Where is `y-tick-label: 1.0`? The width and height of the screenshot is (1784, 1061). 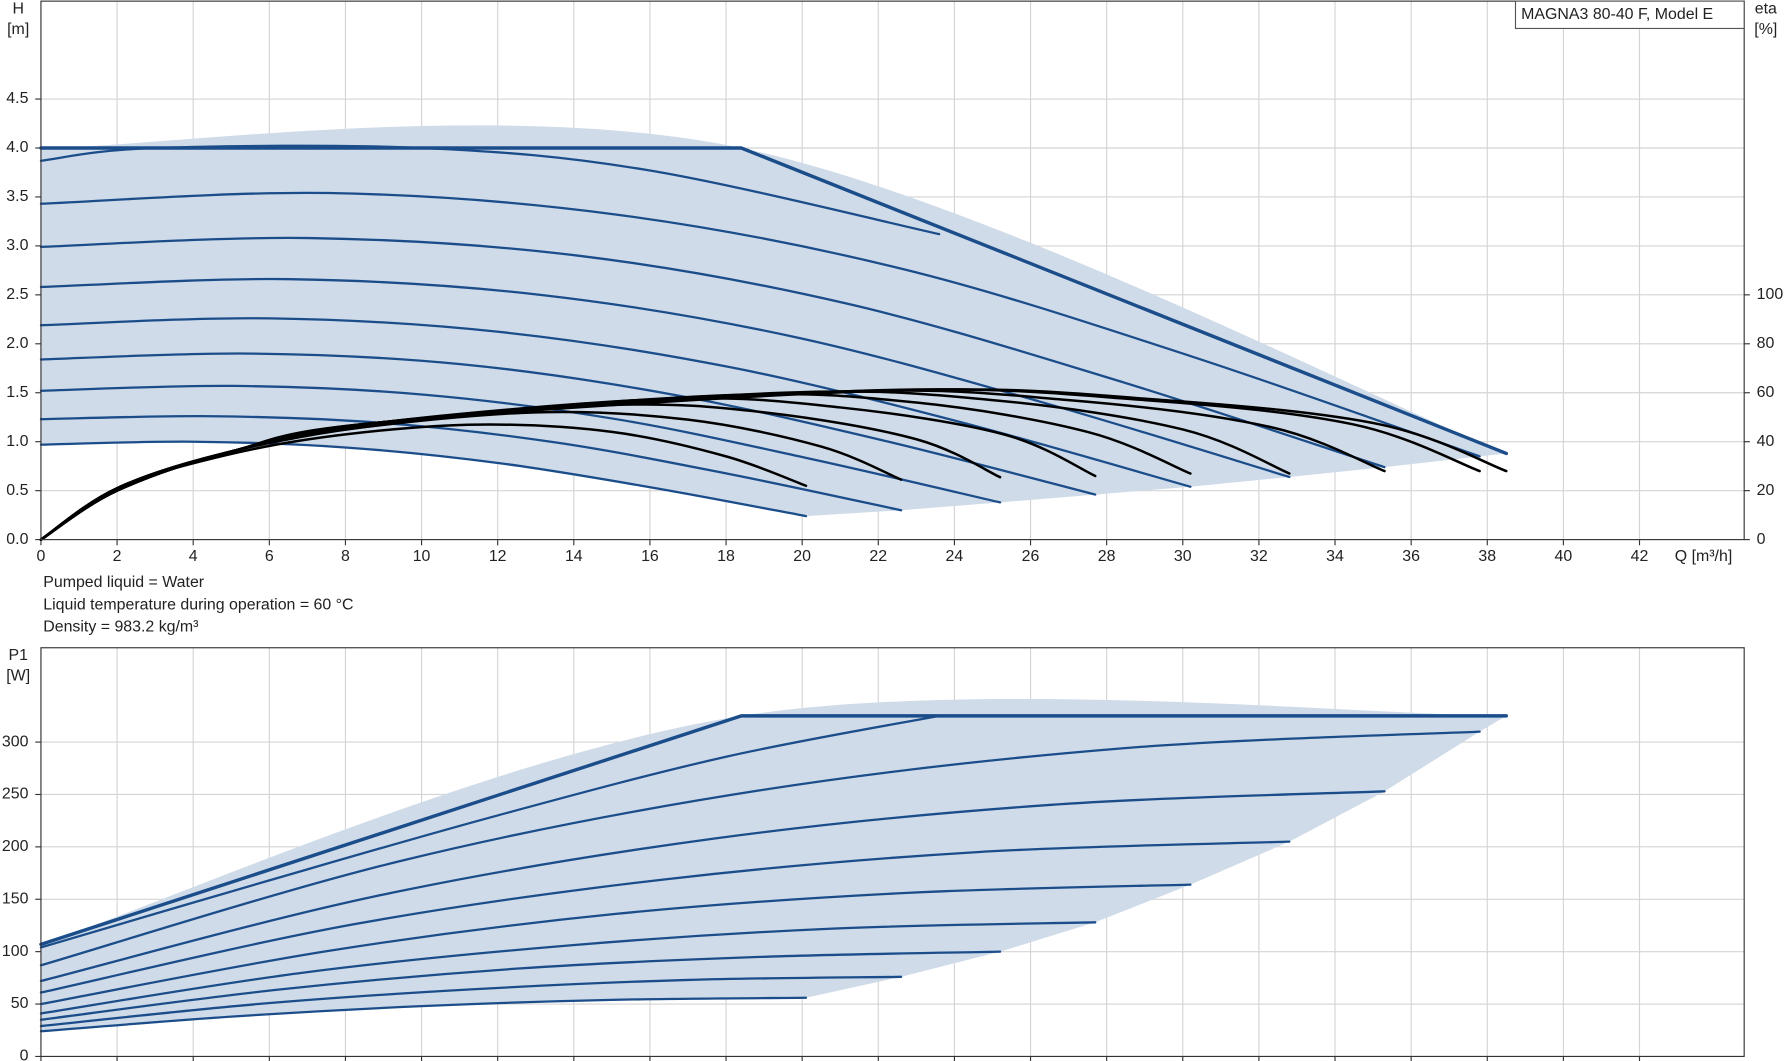
y-tick-label: 1.0 is located at coordinates (17, 441).